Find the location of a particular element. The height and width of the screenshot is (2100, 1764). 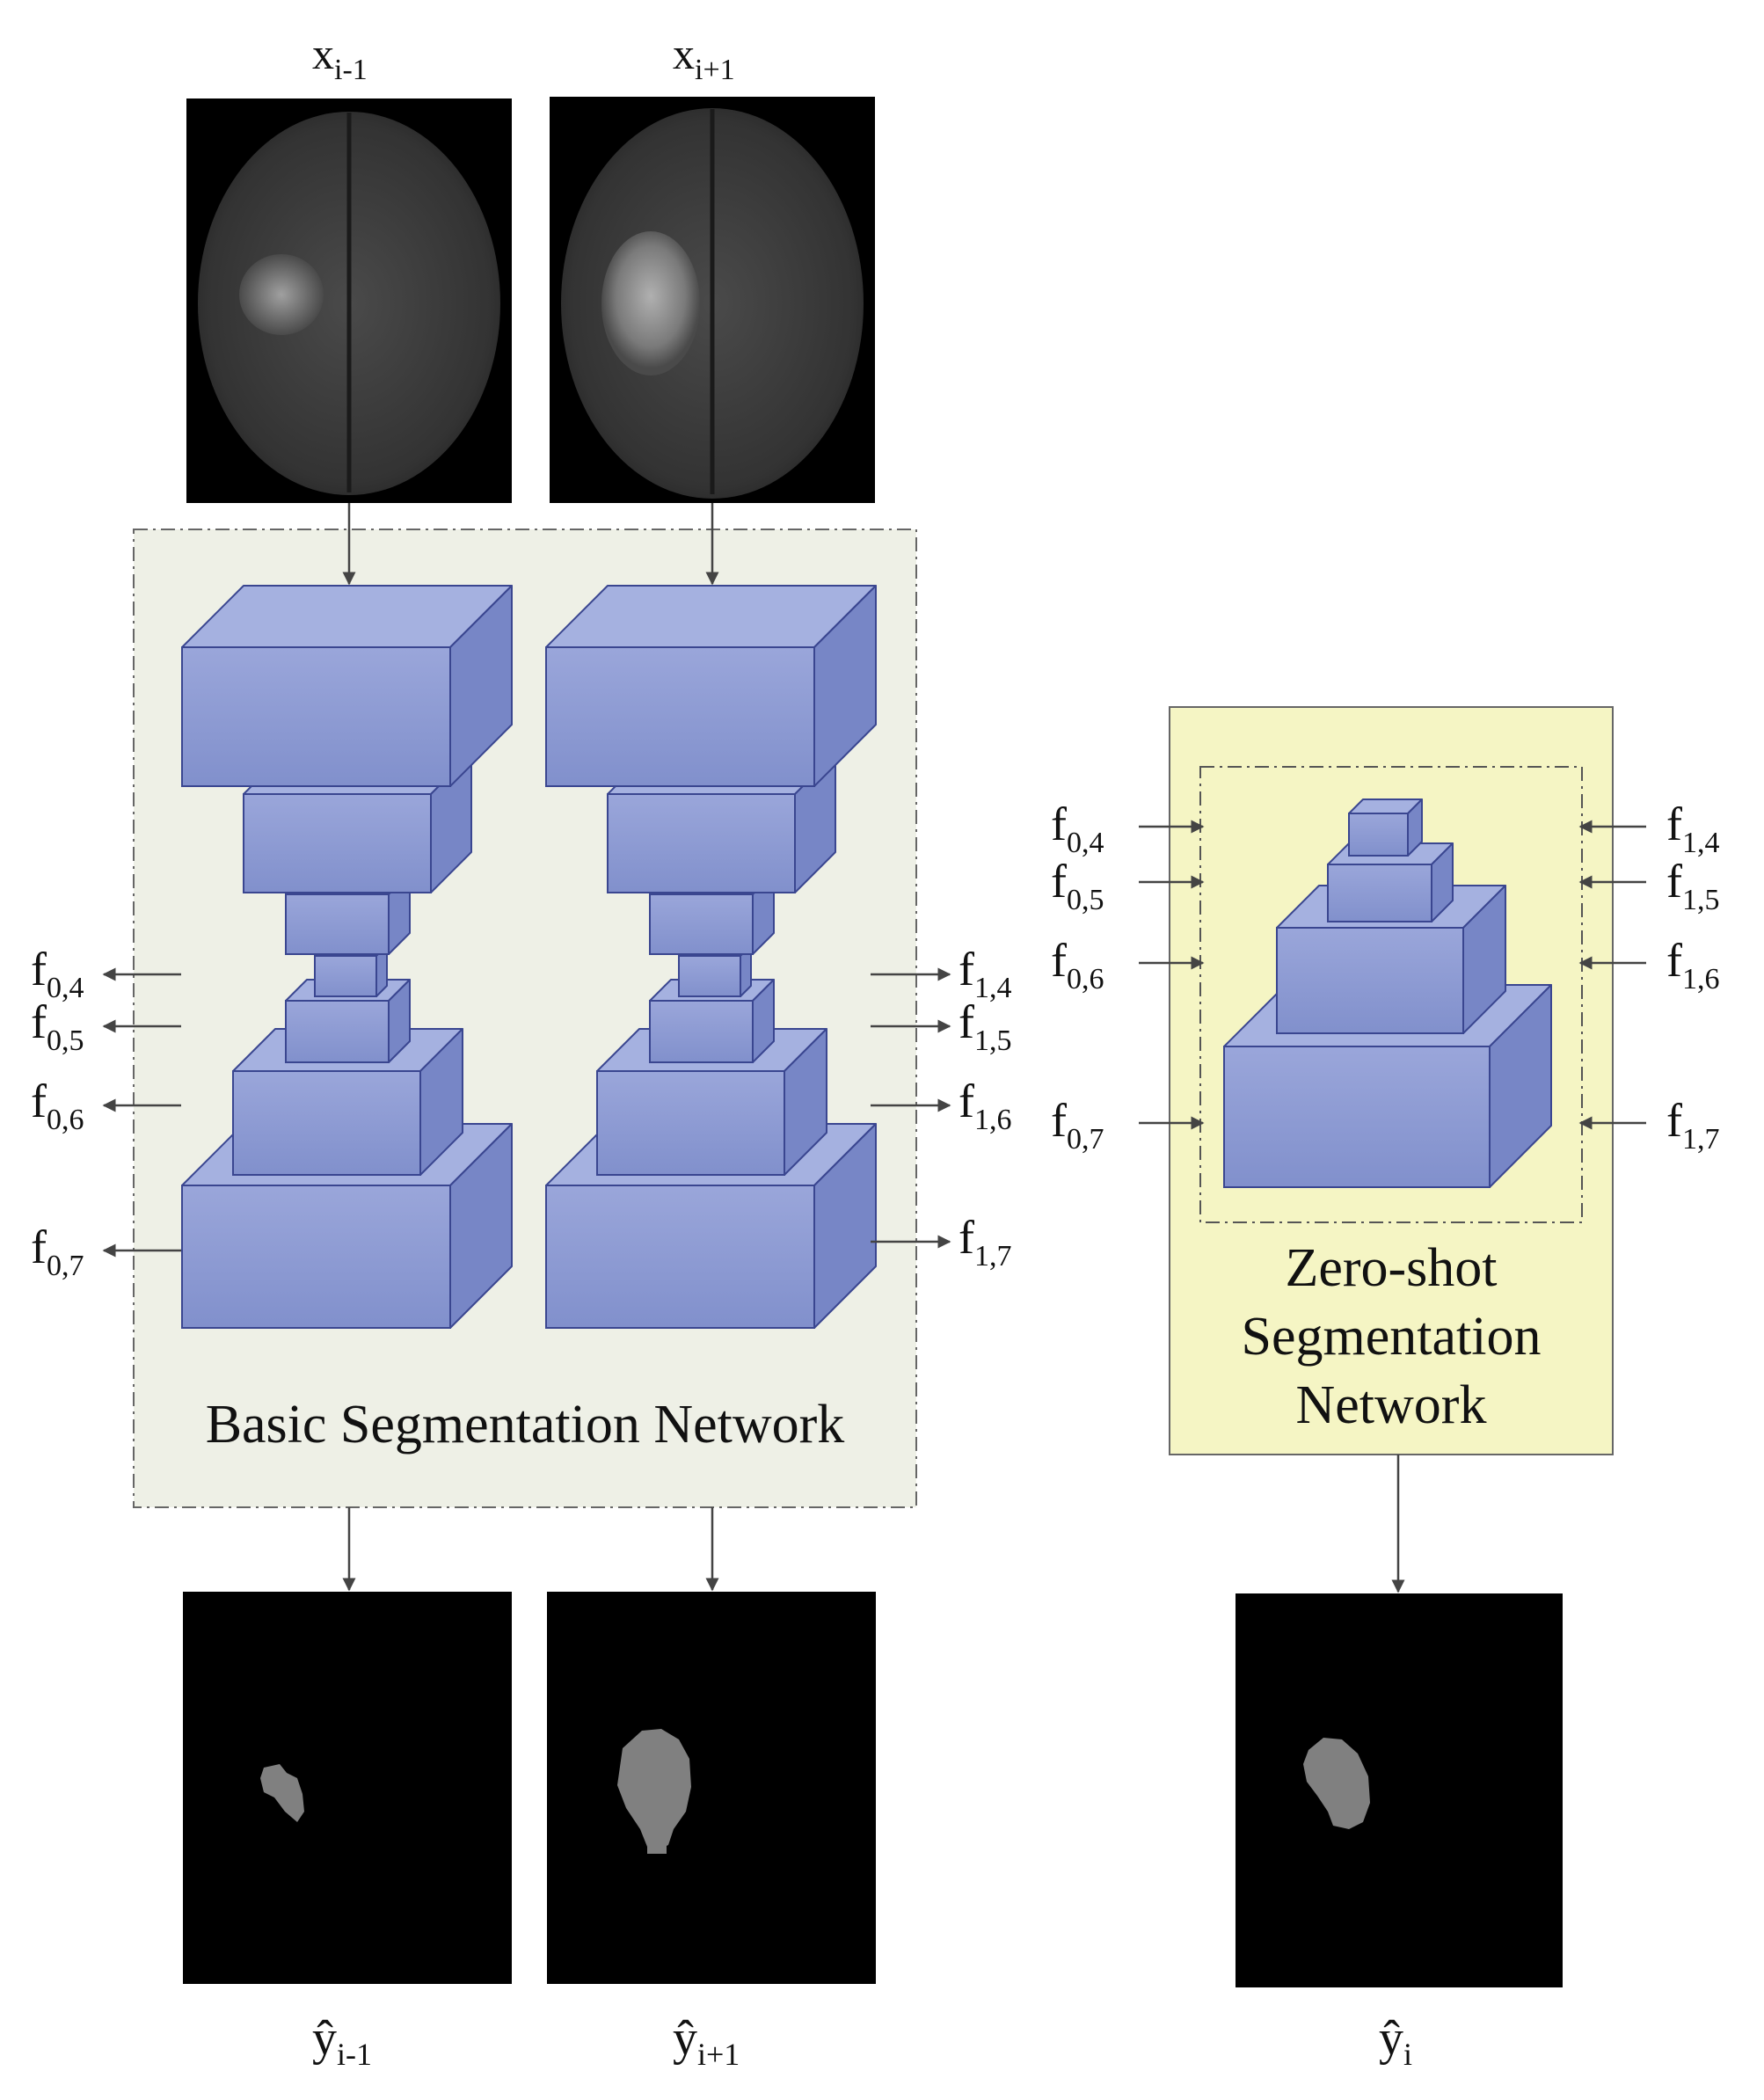

feature-label-f17-basic: f1,7 is located at coordinates (985, 1242).